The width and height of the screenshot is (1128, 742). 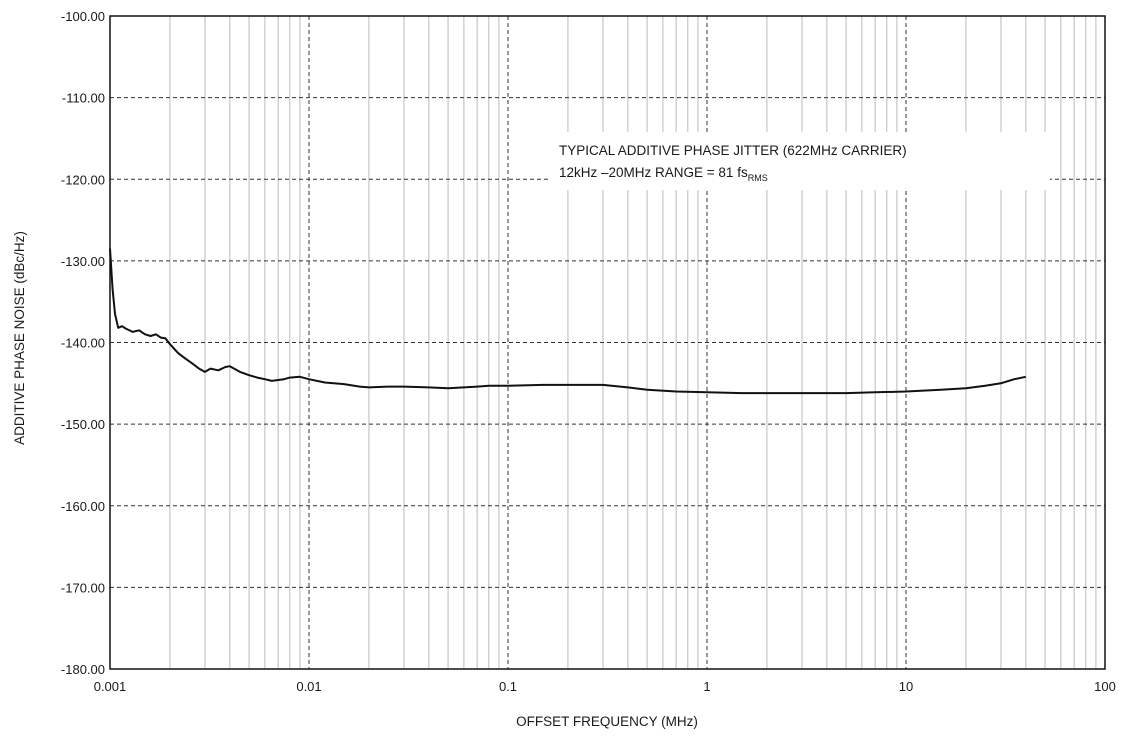 What do you see at coordinates (1105, 686) in the screenshot?
I see `x-tick-label: 100` at bounding box center [1105, 686].